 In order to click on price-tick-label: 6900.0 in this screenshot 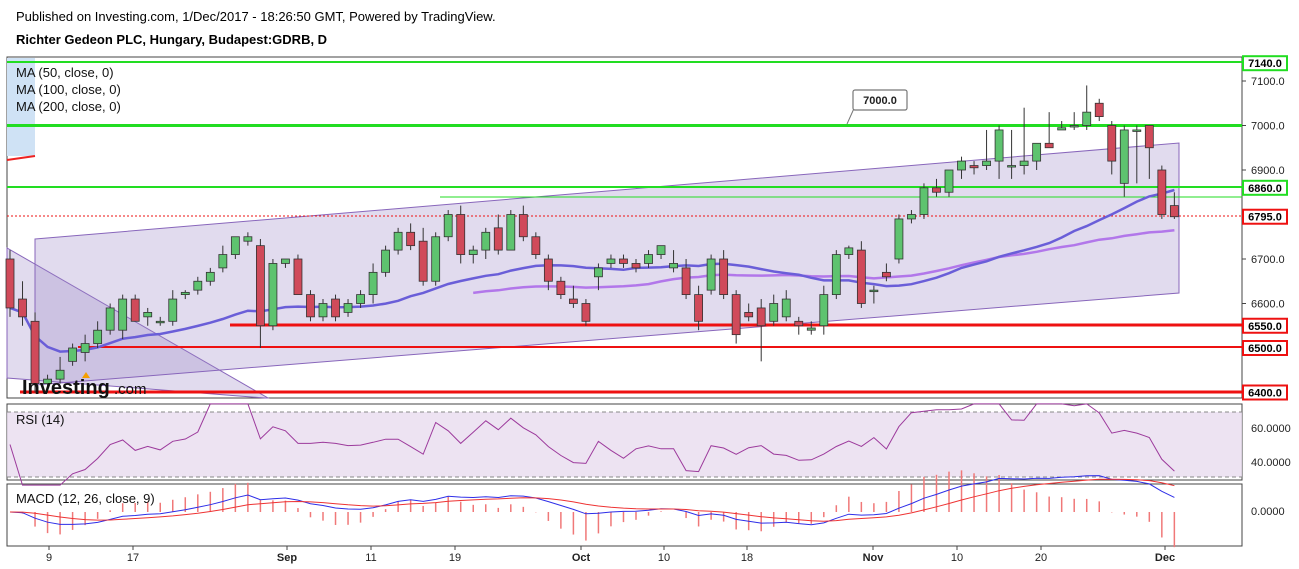, I will do `click(1268, 171)`.